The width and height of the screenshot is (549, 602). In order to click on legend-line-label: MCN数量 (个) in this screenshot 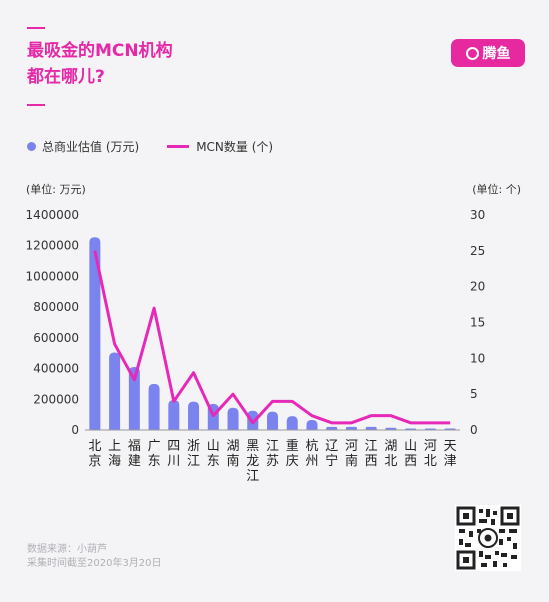, I will do `click(235, 147)`.